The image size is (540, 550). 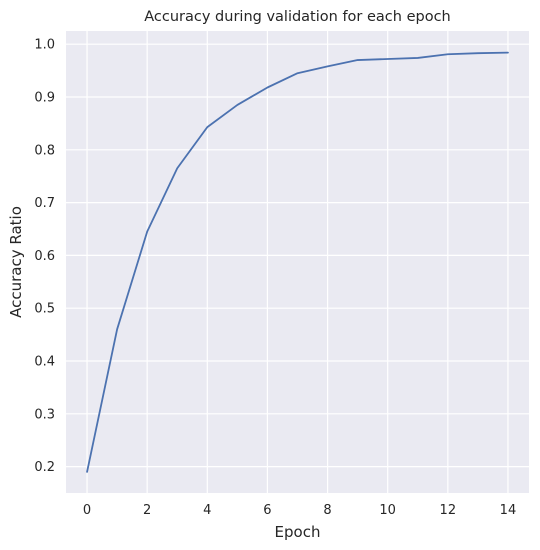 What do you see at coordinates (508, 510) in the screenshot?
I see `x-tick-label: 14` at bounding box center [508, 510].